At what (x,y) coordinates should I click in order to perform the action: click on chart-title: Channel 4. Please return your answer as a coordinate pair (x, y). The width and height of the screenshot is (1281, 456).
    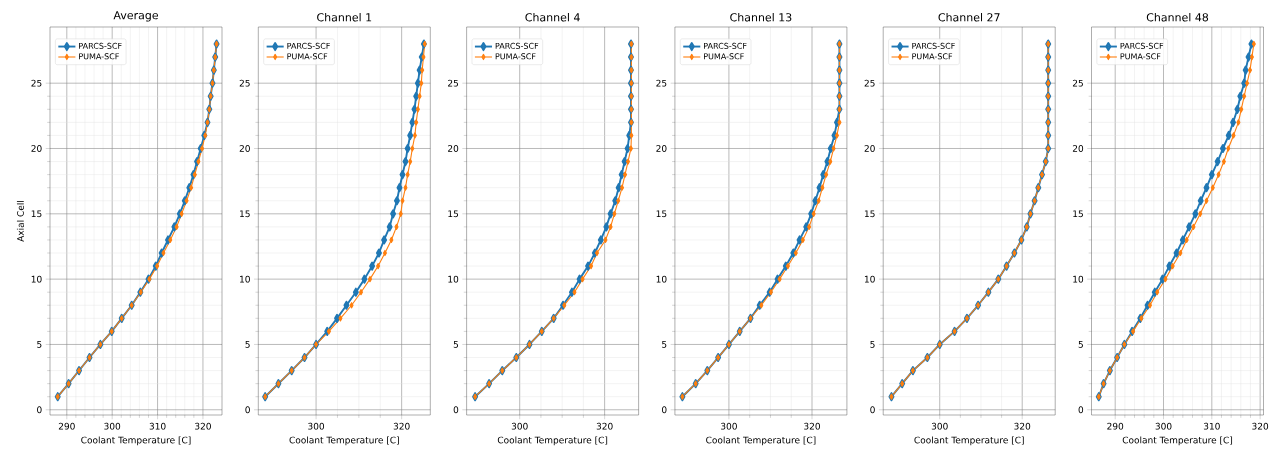
    Looking at the image, I should click on (552, 17).